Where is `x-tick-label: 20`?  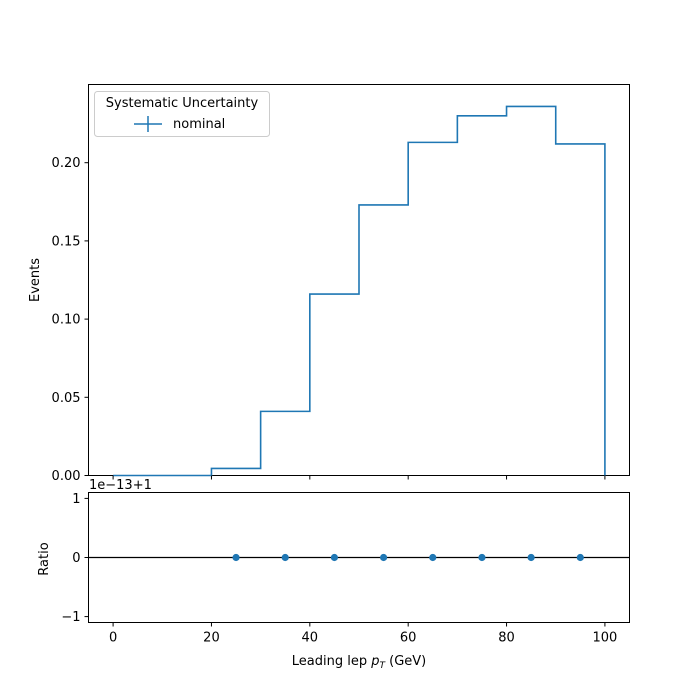
x-tick-label: 20 is located at coordinates (211, 638).